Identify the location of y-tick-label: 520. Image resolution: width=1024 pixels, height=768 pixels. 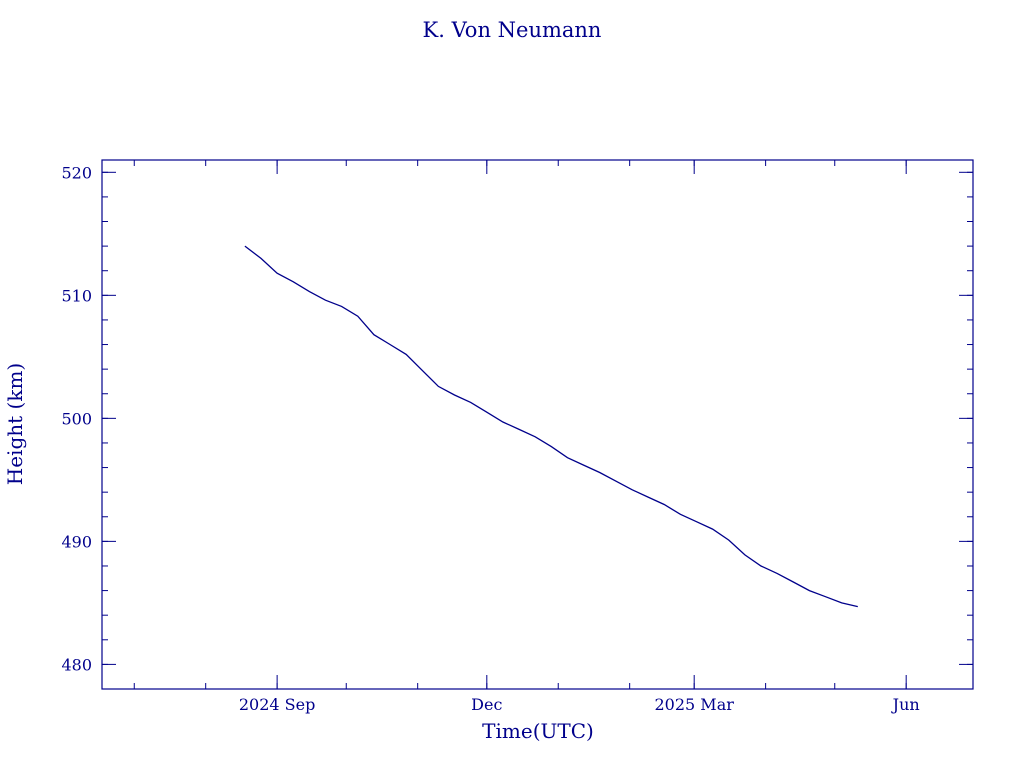
(76, 172).